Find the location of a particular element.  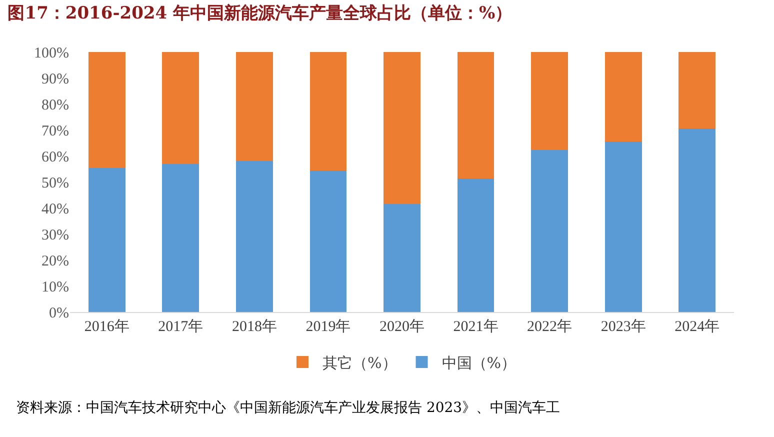

y-tick-label: 70% is located at coordinates (55, 131).